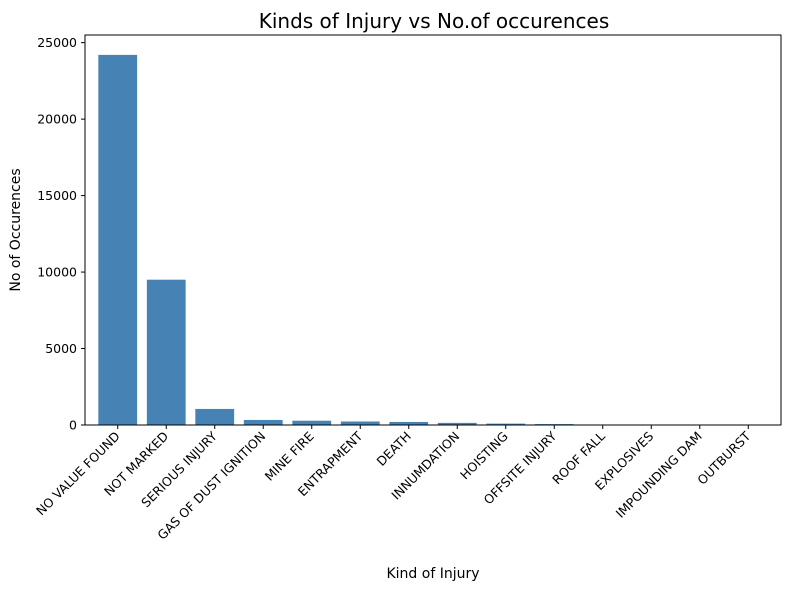 This screenshot has width=790, height=594. I want to click on x-tick-label: DEATH, so click(393, 449).